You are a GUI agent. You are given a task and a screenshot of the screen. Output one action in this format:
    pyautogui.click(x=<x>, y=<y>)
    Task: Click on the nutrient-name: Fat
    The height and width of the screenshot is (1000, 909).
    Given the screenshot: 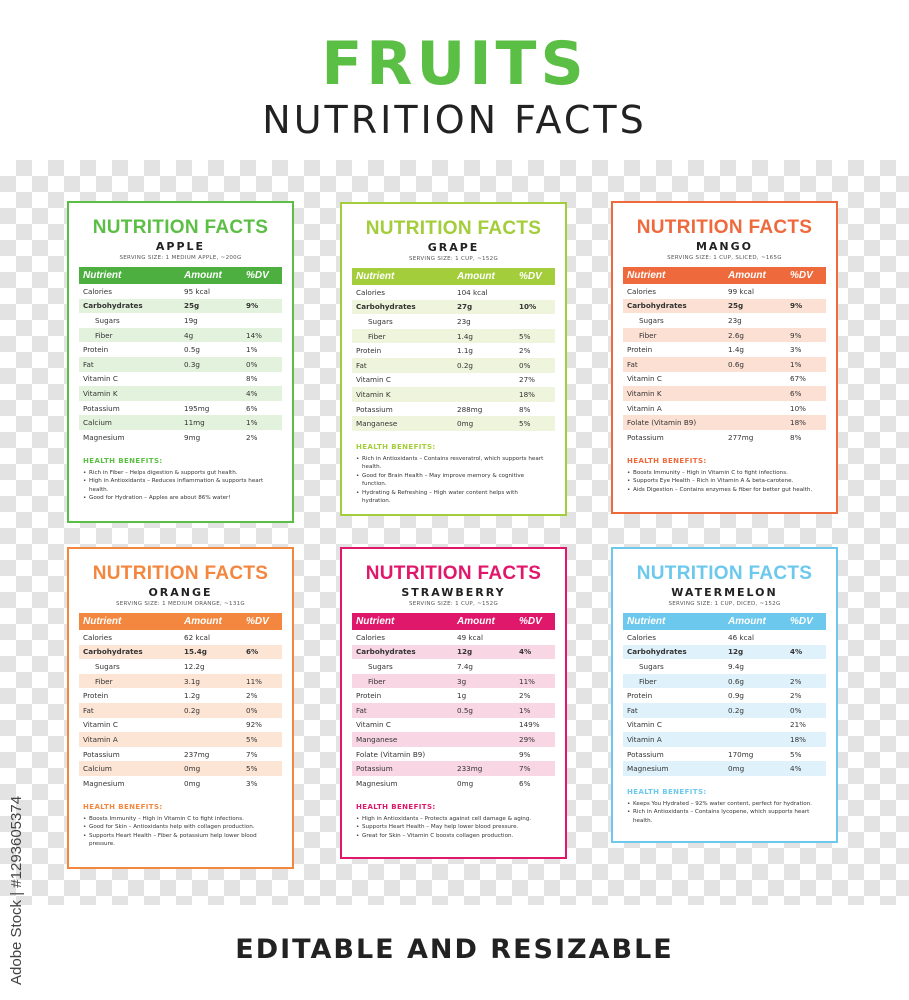 What is the action you would take?
    pyautogui.click(x=632, y=710)
    